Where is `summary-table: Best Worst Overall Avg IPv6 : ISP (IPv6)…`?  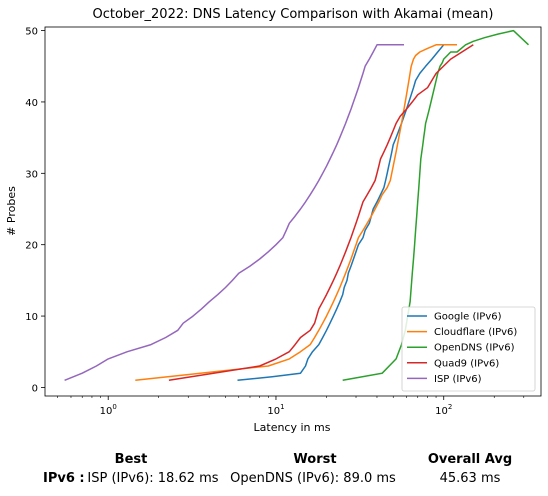
summary-table: Best Worst Overall Avg IPv6 : ISP (IPv6)… is located at coordinates (274, 472).